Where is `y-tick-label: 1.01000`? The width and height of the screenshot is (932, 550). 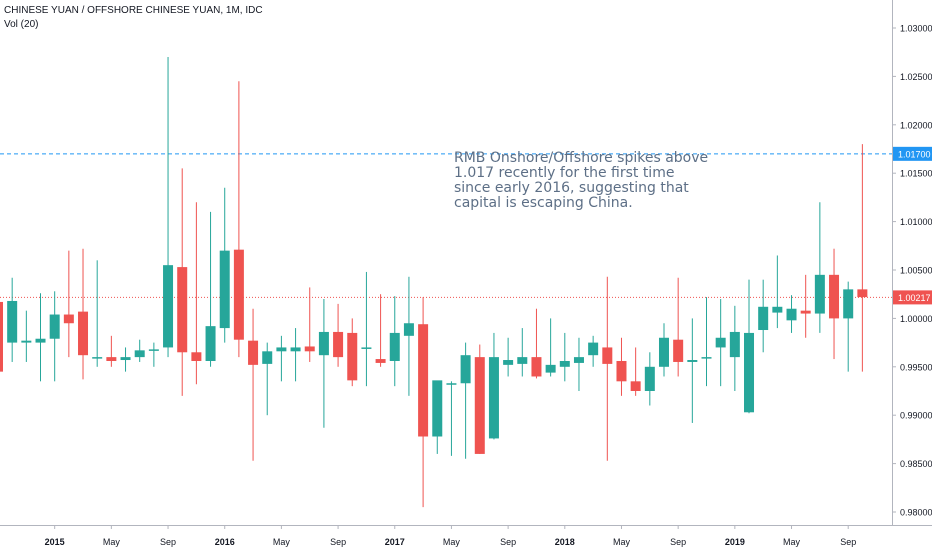
y-tick-label: 1.01000 is located at coordinates (916, 222).